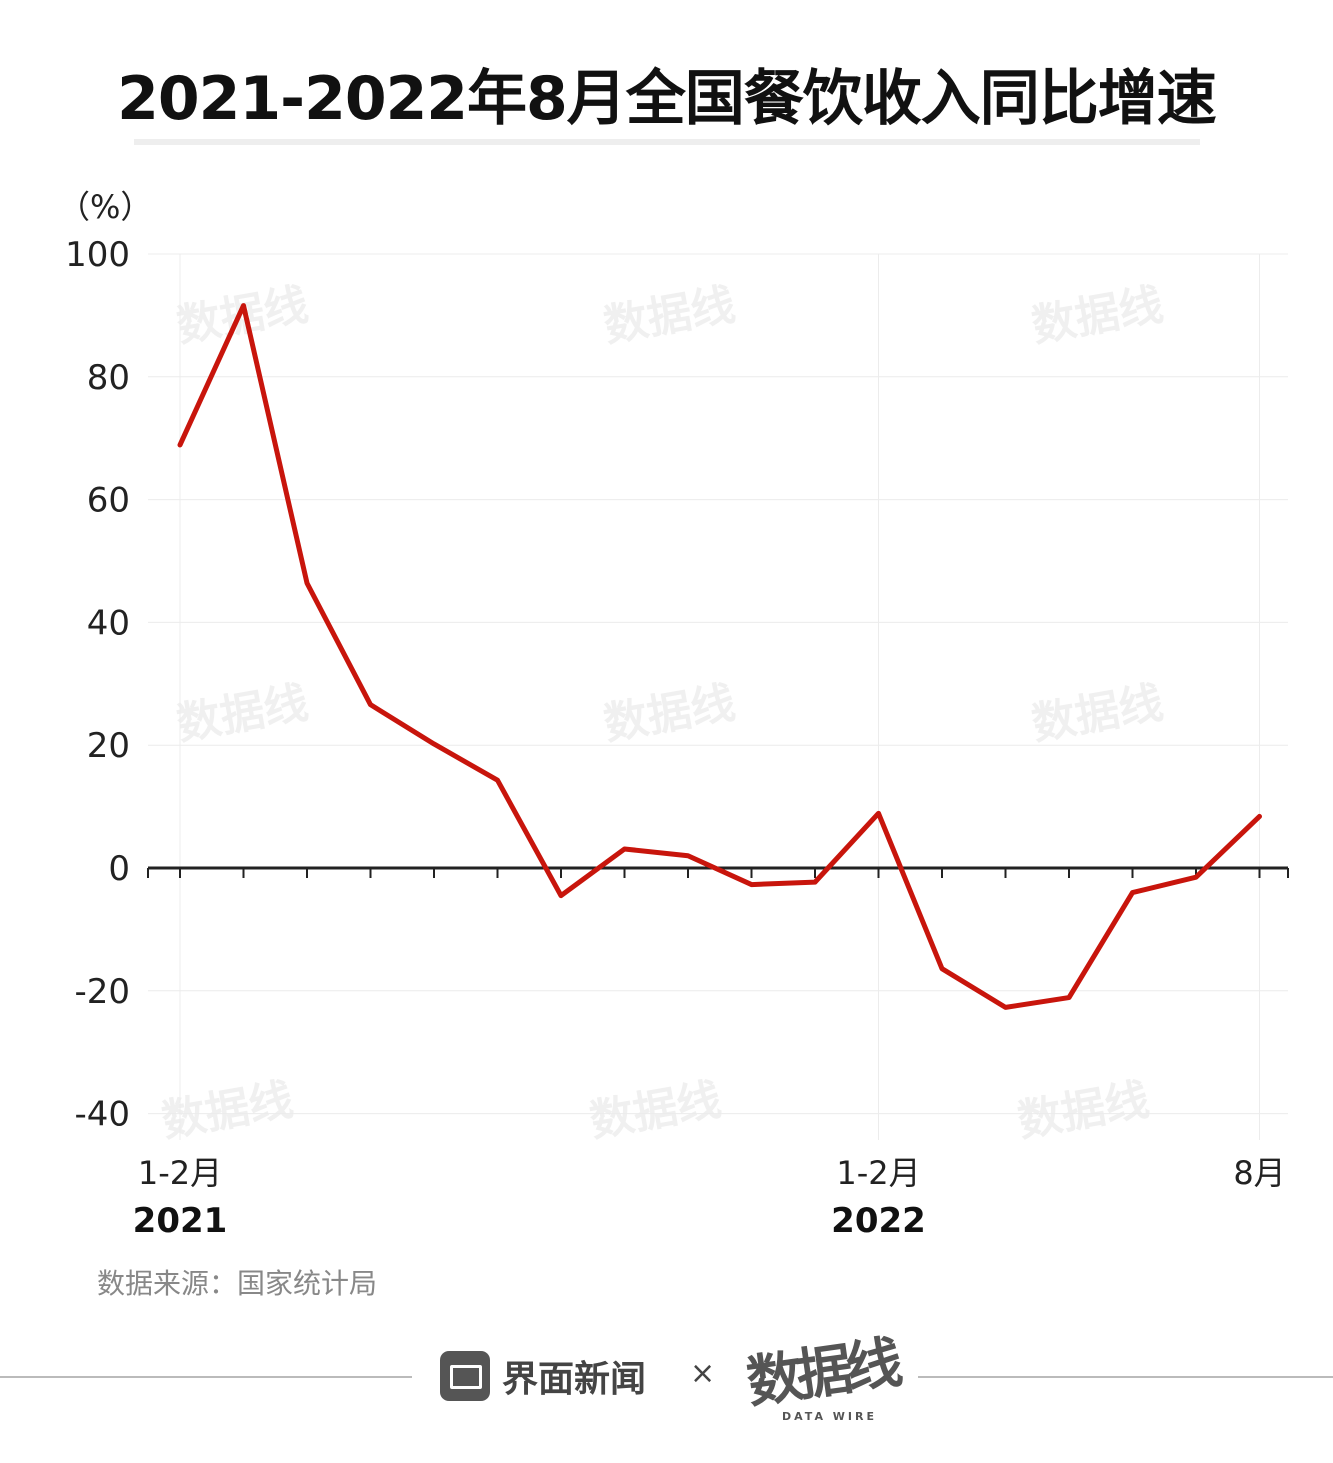  Describe the element at coordinates (1259, 1173) in the screenshot. I see `x-tick-label: 8月` at that location.